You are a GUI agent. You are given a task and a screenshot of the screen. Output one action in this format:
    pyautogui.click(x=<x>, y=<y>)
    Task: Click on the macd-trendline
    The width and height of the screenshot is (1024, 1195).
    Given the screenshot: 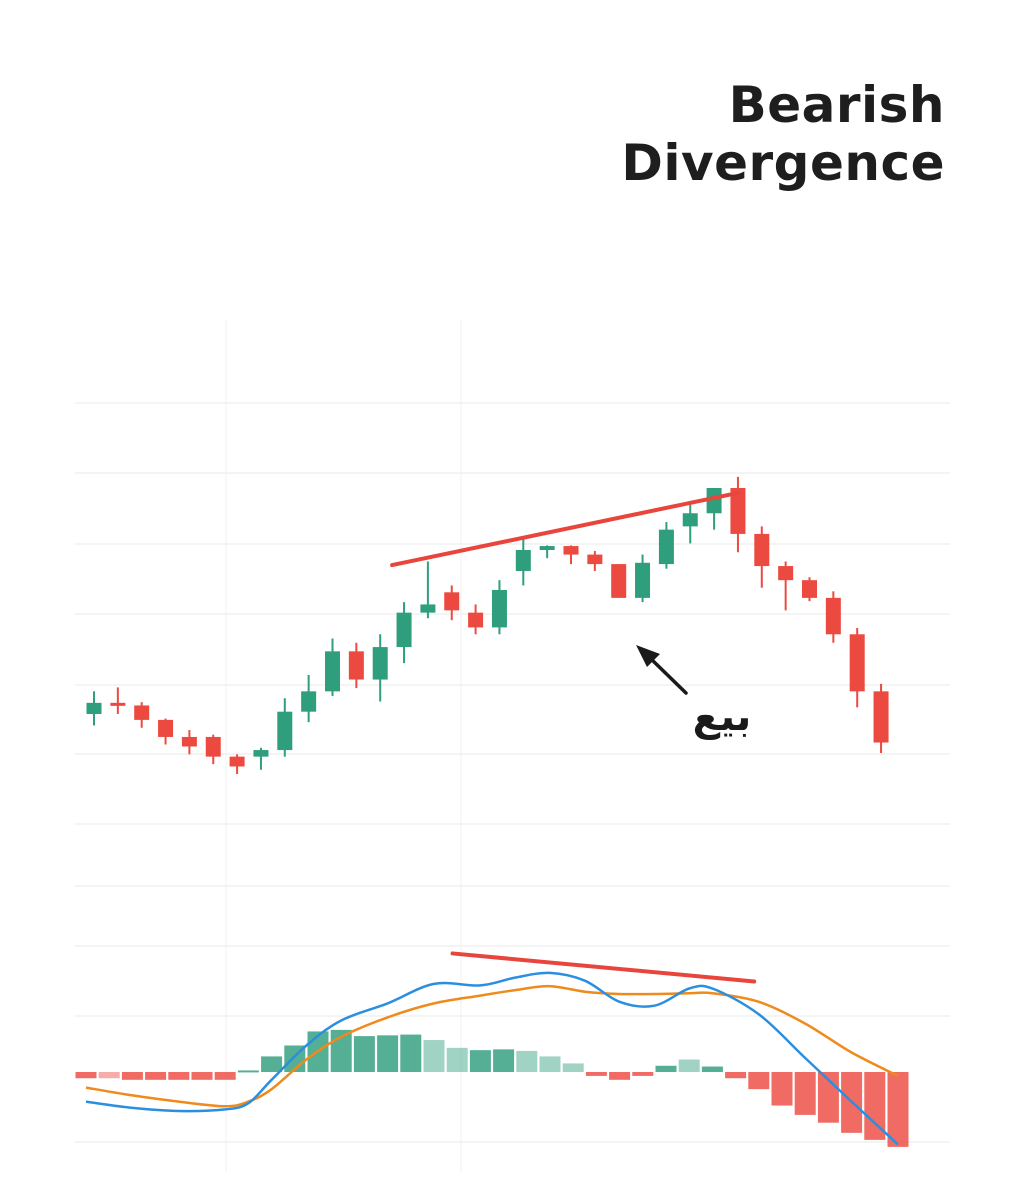 What is the action you would take?
    pyautogui.click(x=603, y=967)
    